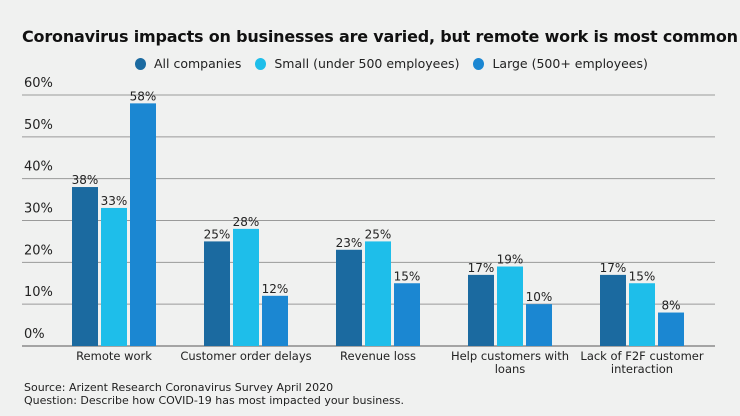 The width and height of the screenshot is (740, 416). I want to click on data-label: 38%, so click(85, 180).